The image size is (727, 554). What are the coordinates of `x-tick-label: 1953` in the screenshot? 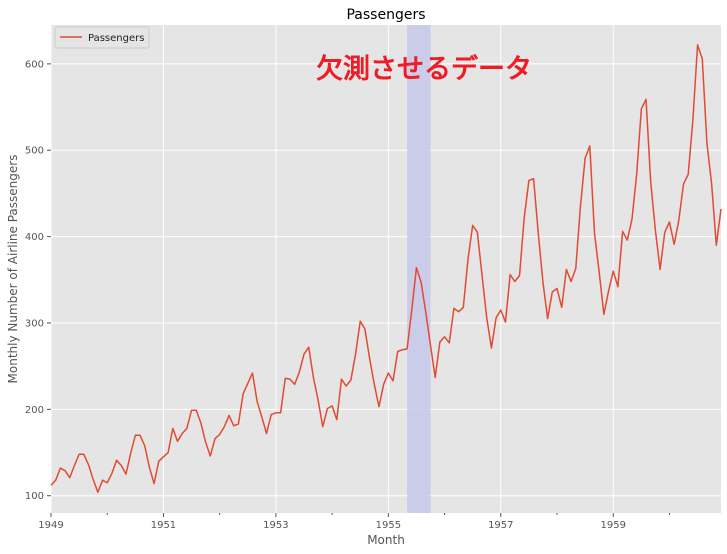 It's located at (275, 525).